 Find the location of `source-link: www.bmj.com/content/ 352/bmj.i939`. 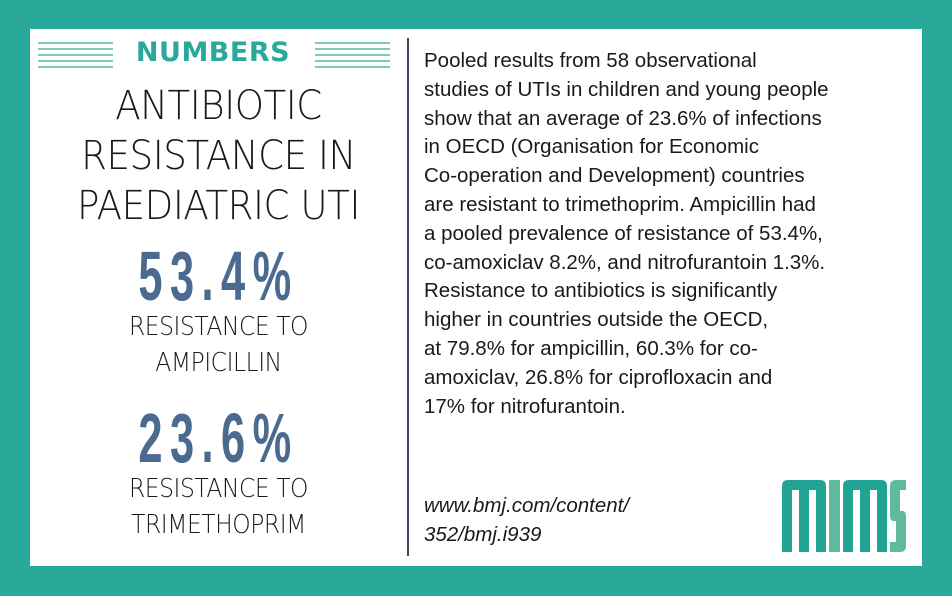

source-link: www.bmj.com/content/ 352/bmj.i939 is located at coordinates (526, 520).